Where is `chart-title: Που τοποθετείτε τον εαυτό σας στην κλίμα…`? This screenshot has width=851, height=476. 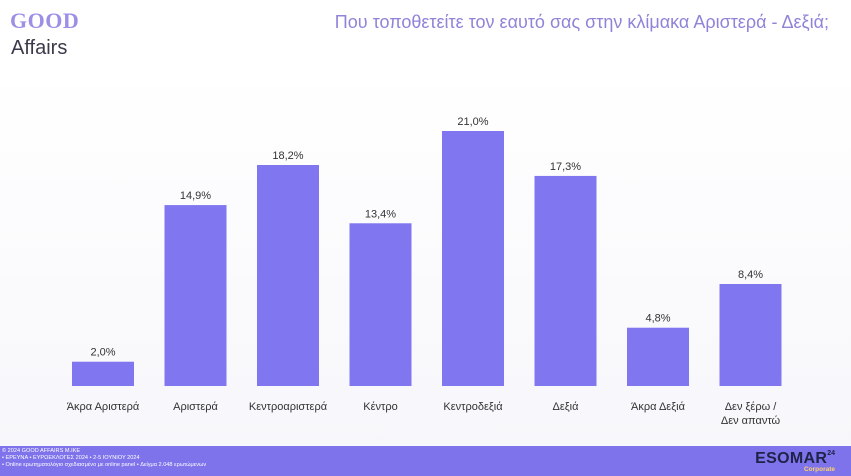
chart-title: Που τοποθετείτε τον εαυτό σας στην κλίμα… is located at coordinates (581, 22).